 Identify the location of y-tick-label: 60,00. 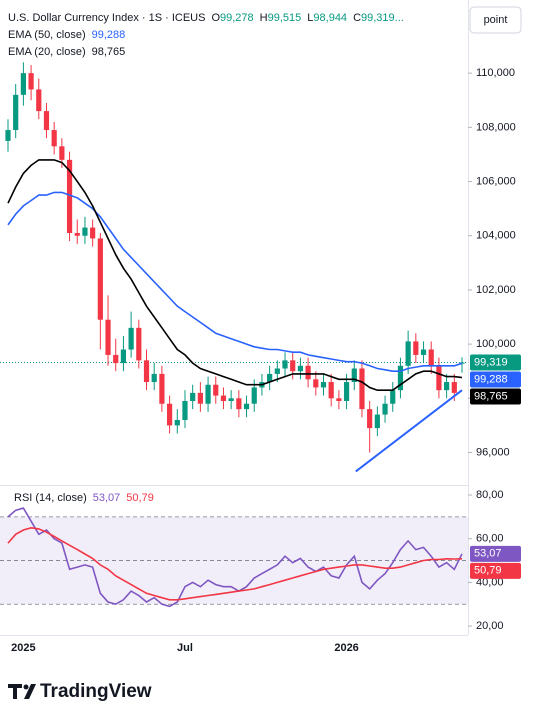
(490, 539).